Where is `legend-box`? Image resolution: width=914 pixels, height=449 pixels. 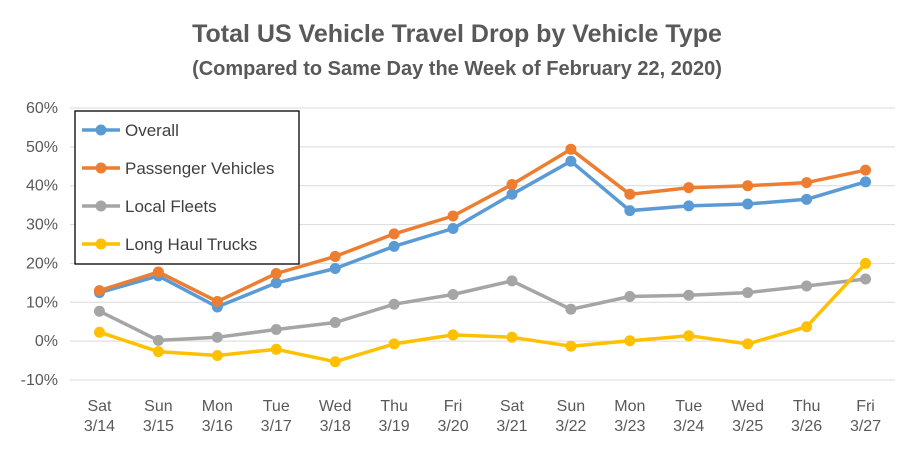
legend-box is located at coordinates (187, 187).